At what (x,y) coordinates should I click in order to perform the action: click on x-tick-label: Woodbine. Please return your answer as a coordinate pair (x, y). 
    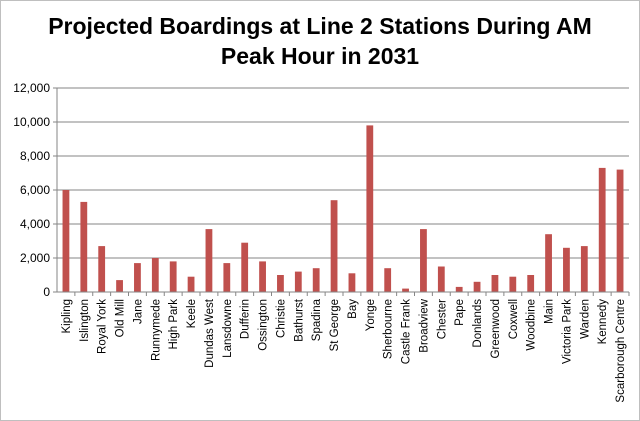
    Looking at the image, I should click on (532, 325).